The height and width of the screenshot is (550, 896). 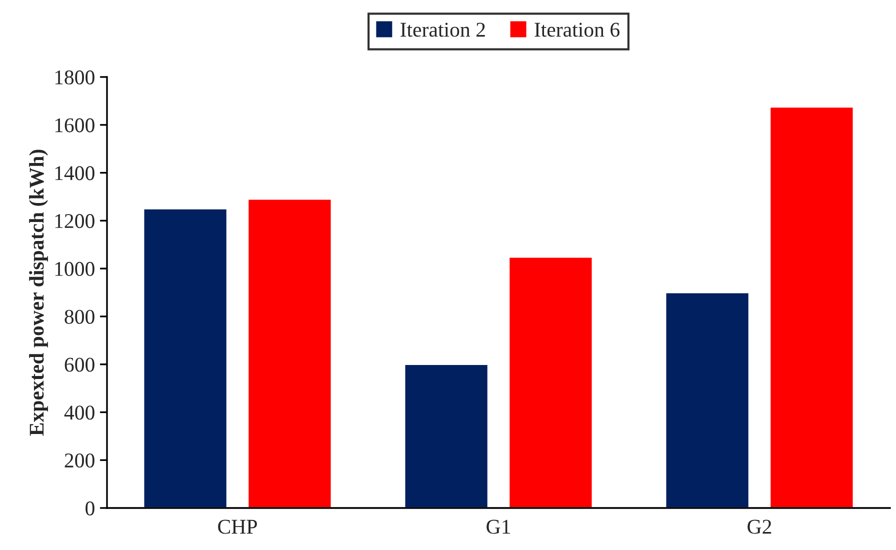 What do you see at coordinates (74, 221) in the screenshot?
I see `y-tick-label: 1200` at bounding box center [74, 221].